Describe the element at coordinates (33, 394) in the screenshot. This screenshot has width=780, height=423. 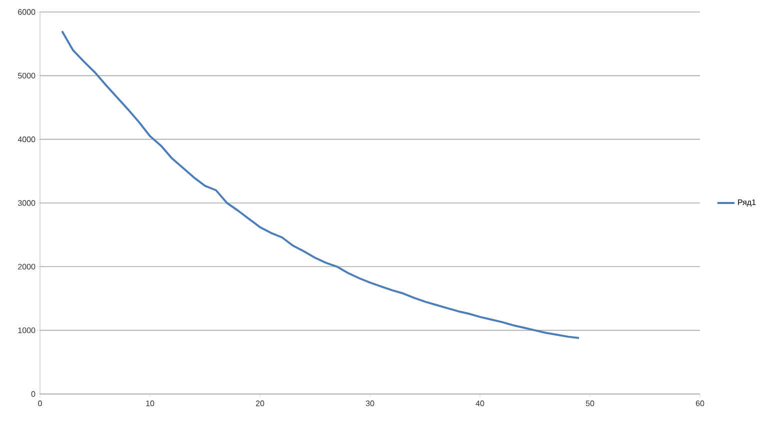
I see `y-tick-label: 0` at that location.